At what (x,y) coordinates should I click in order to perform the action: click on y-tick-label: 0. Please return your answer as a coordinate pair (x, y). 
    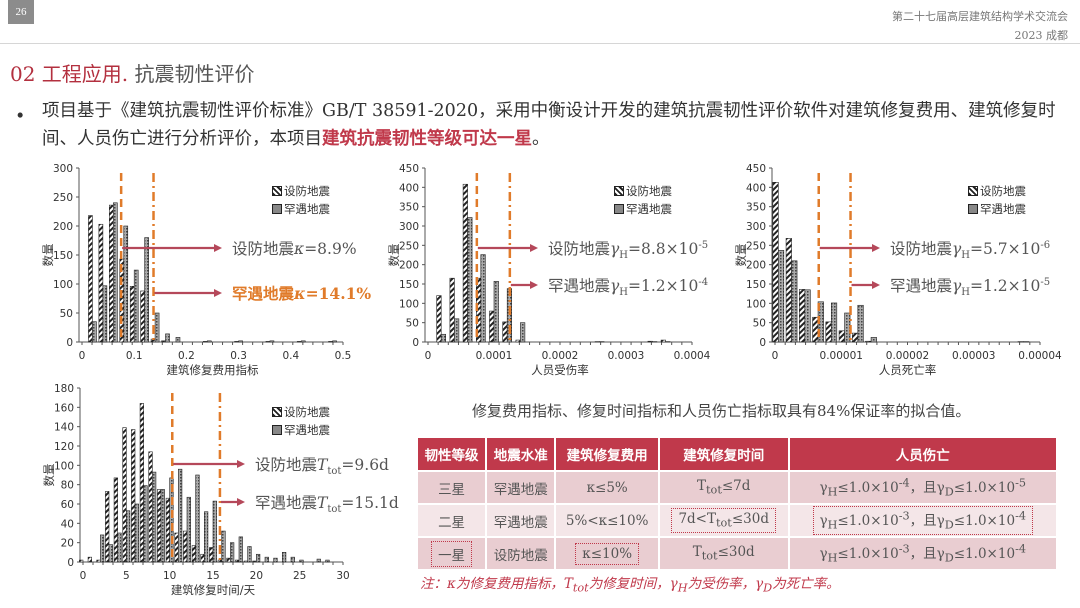
    Looking at the image, I should click on (762, 343).